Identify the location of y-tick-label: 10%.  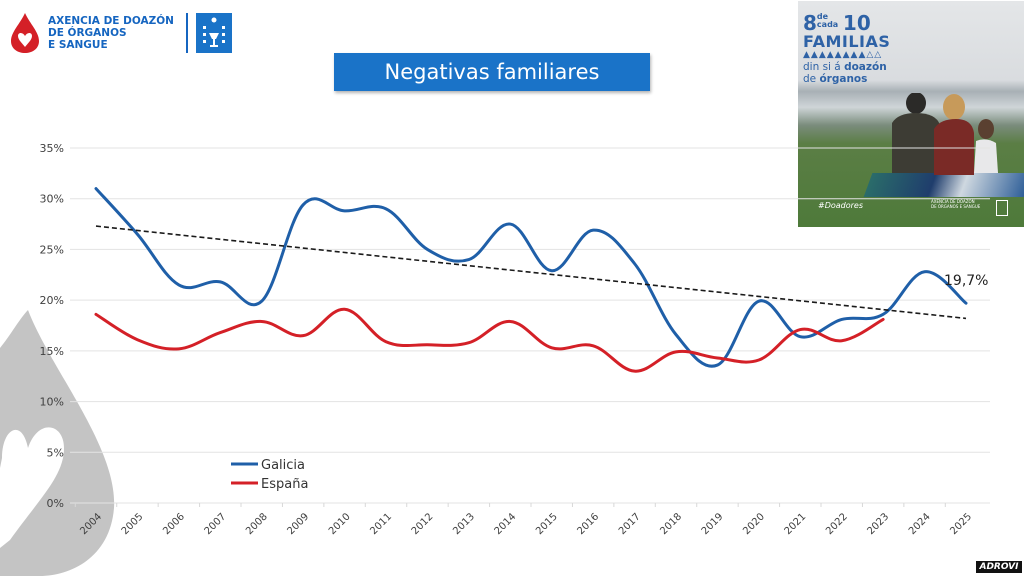
(52, 402).